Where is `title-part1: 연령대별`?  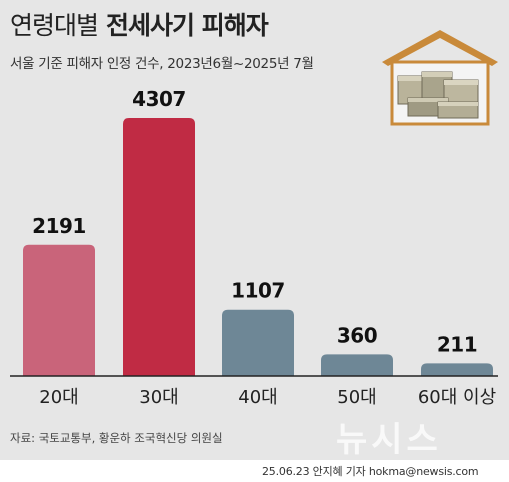
title-part1: 연령대별 is located at coordinates (54, 25).